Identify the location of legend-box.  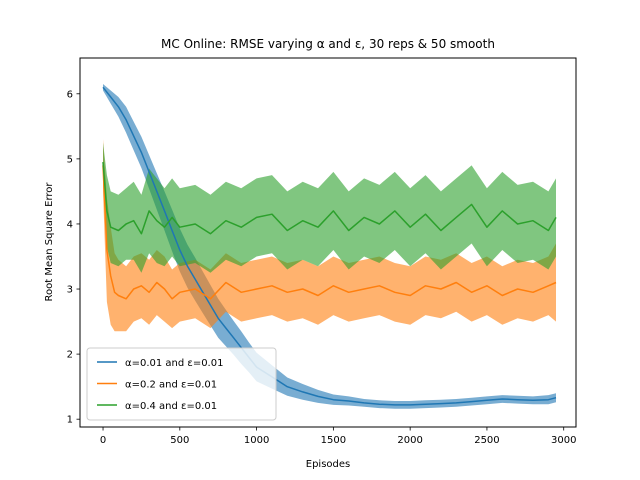
(181, 384).